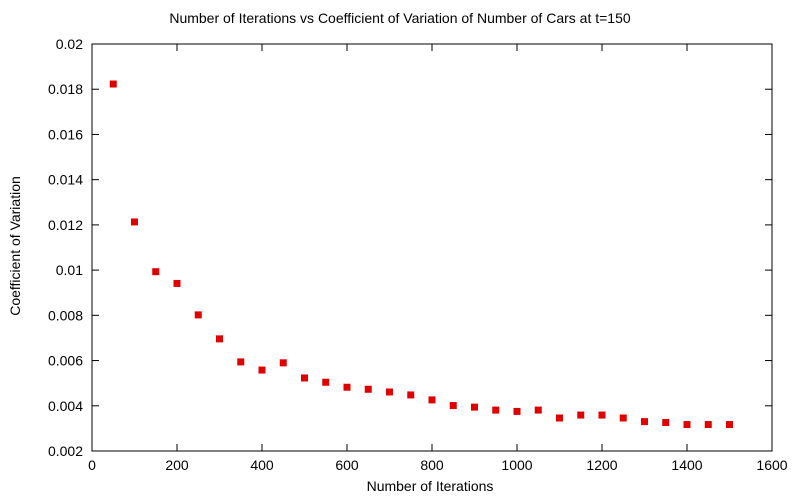  Describe the element at coordinates (65, 451) in the screenshot. I see `y-tick-label: 0.002` at that location.